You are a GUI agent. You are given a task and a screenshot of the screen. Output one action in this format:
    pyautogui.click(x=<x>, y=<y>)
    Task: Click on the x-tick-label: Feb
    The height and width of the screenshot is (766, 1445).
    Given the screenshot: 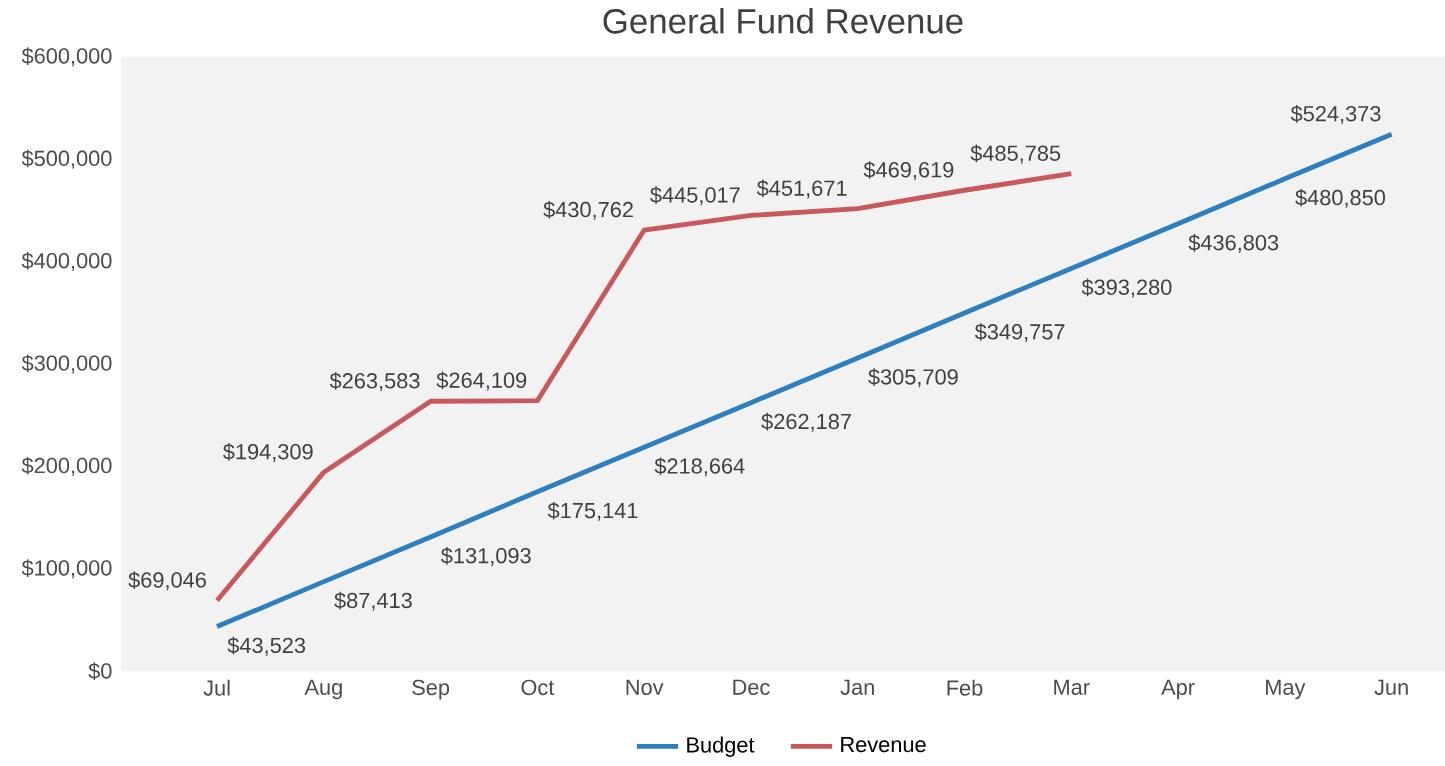 What is the action you would take?
    pyautogui.click(x=965, y=687)
    